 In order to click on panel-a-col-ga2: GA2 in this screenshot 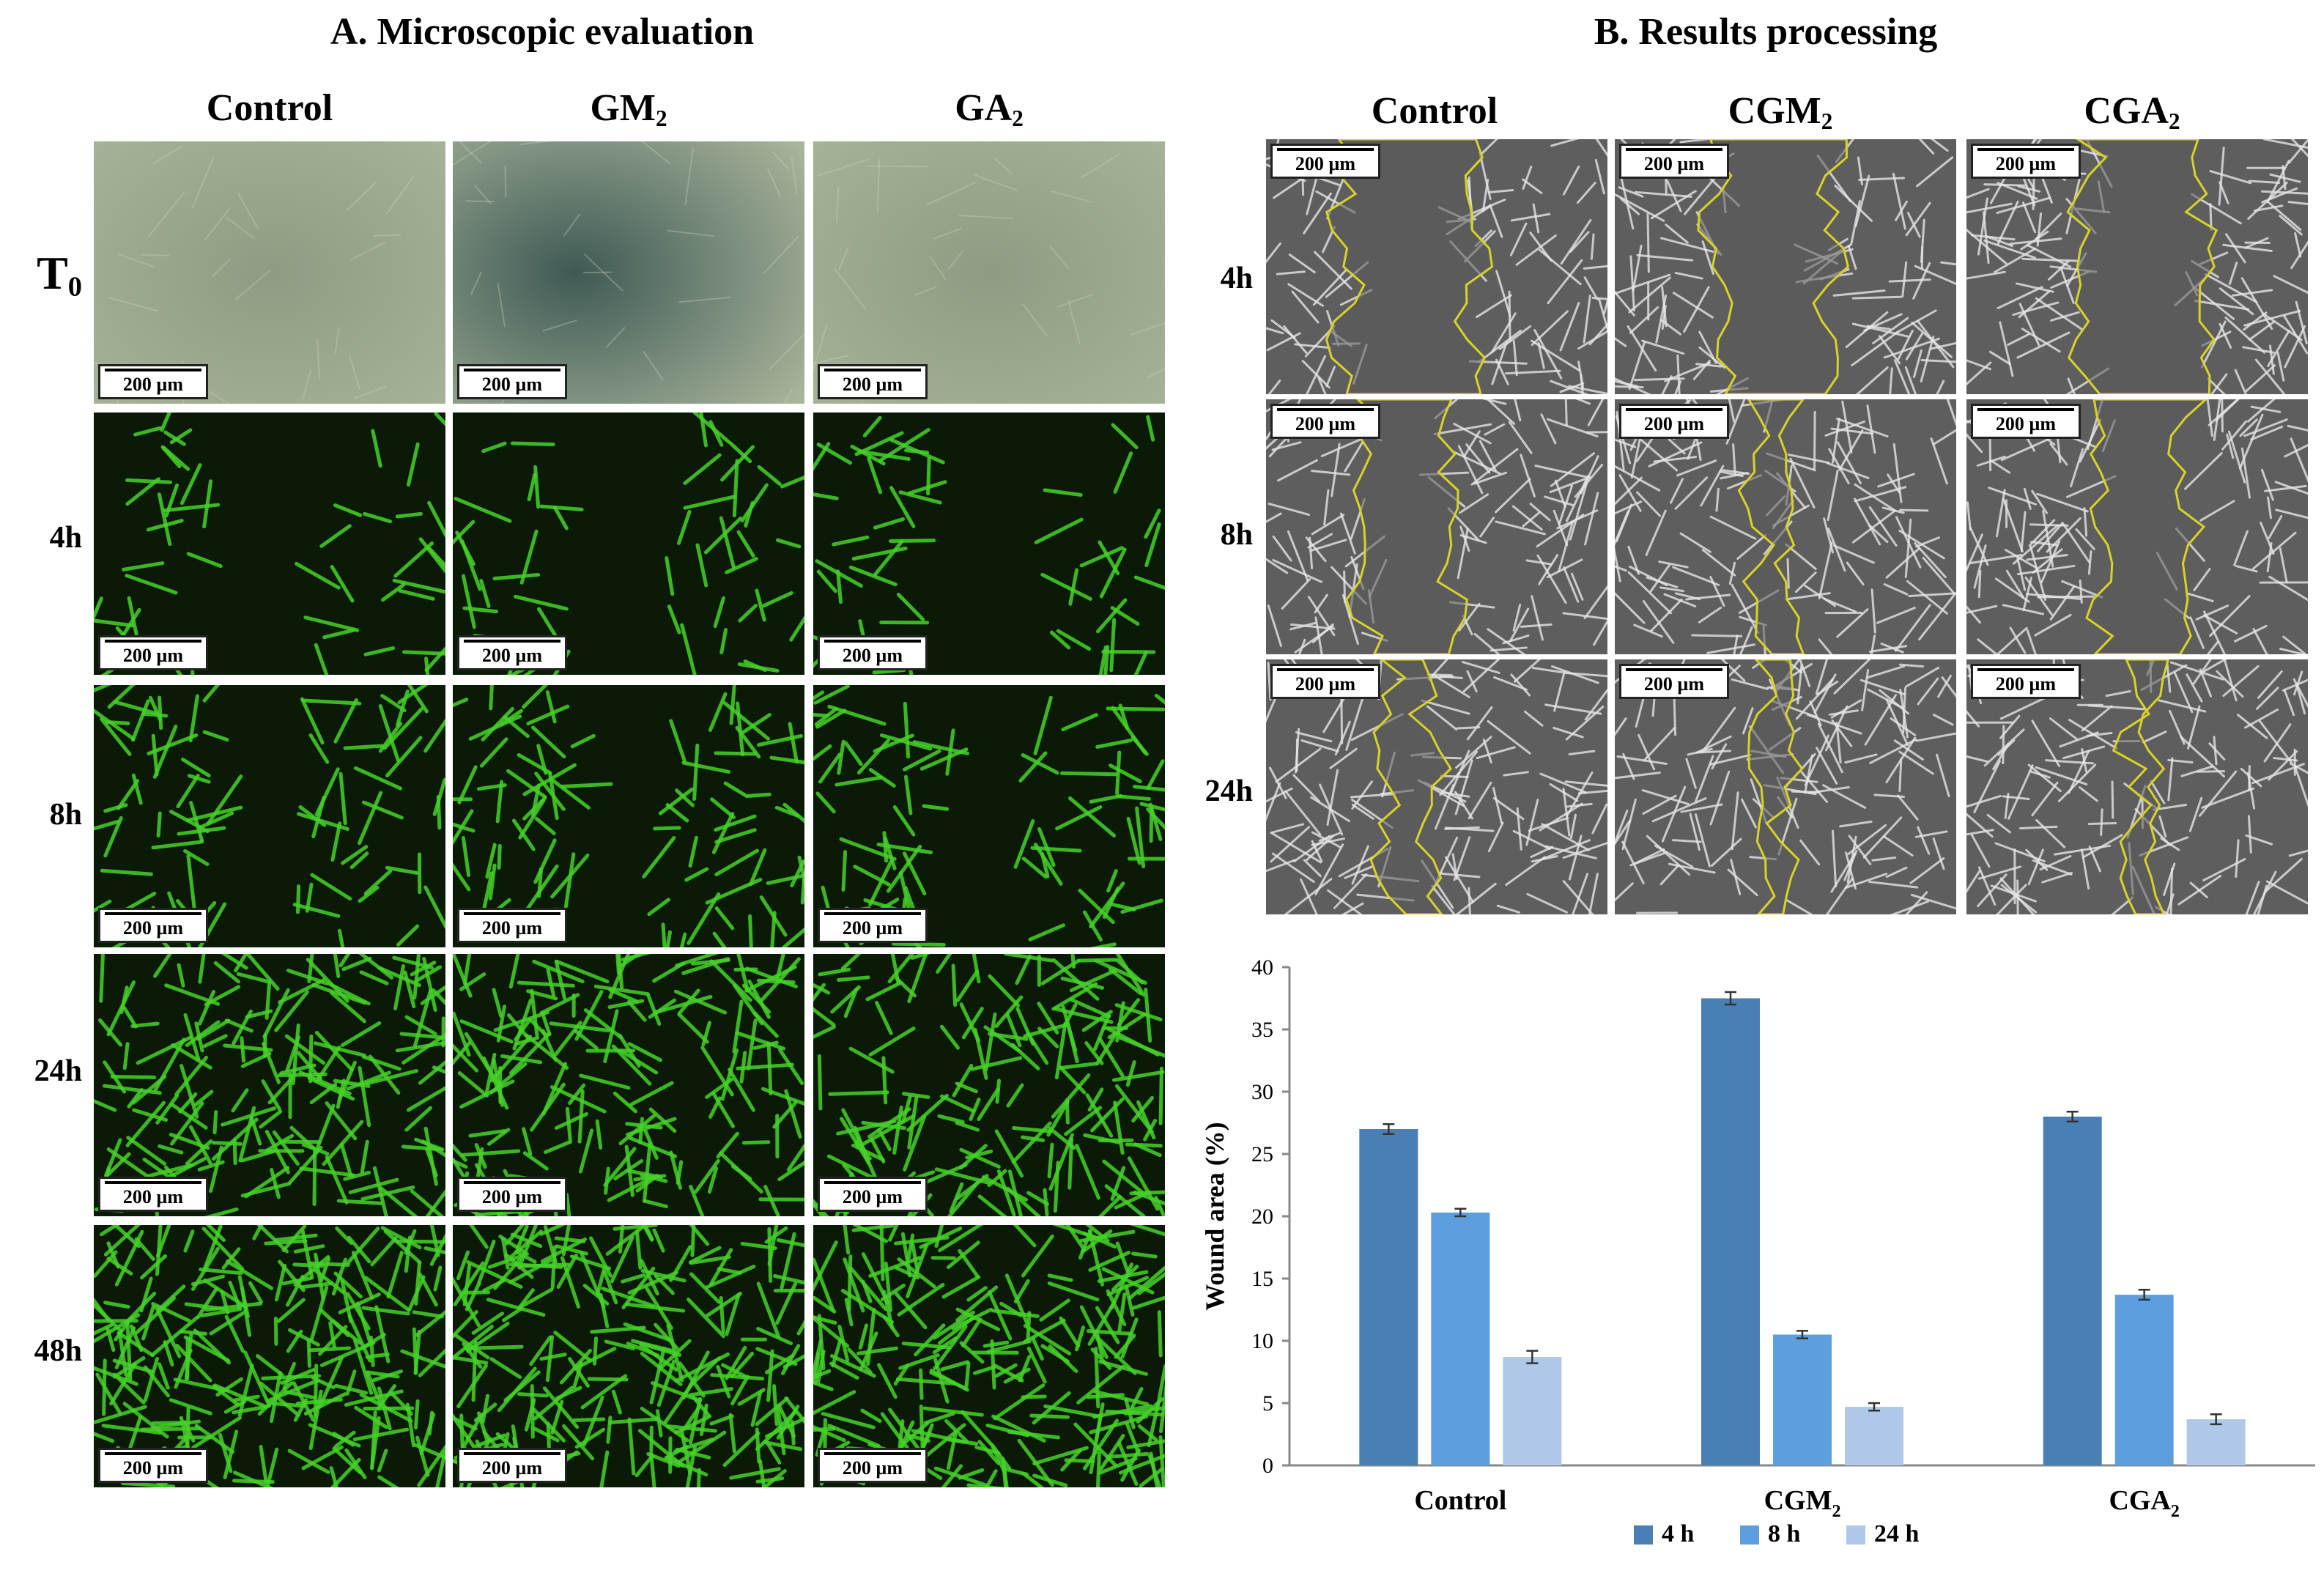, I will do `click(990, 109)`.